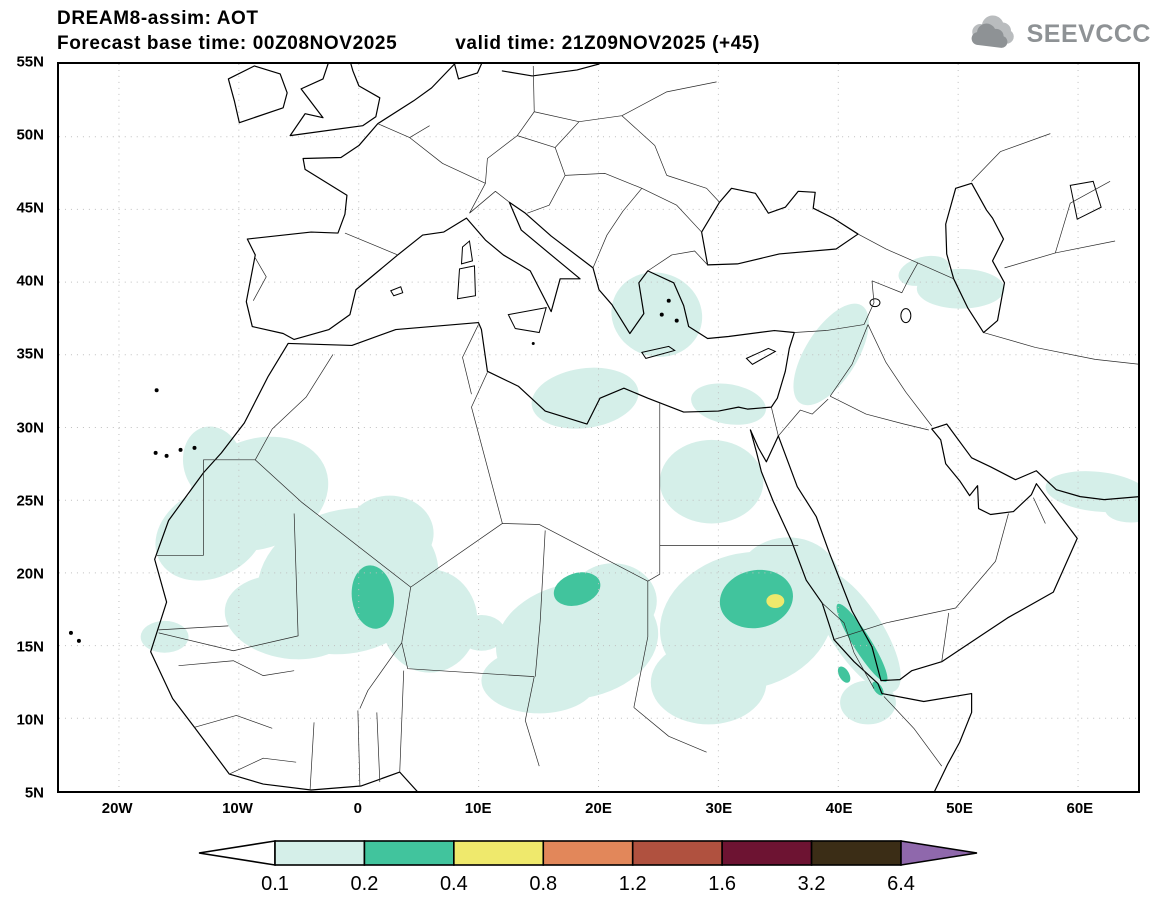 This screenshot has width=1165, height=905. What do you see at coordinates (939, 853) in the screenshot?
I see `colorbar-arrow-above` at bounding box center [939, 853].